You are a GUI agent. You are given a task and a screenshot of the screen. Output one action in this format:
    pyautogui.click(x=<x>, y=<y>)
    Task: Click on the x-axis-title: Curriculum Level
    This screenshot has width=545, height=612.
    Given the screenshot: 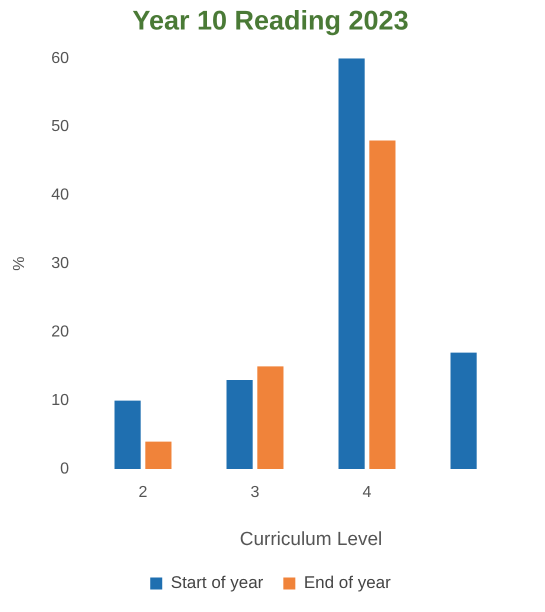 What is the action you would take?
    pyautogui.click(x=311, y=539)
    